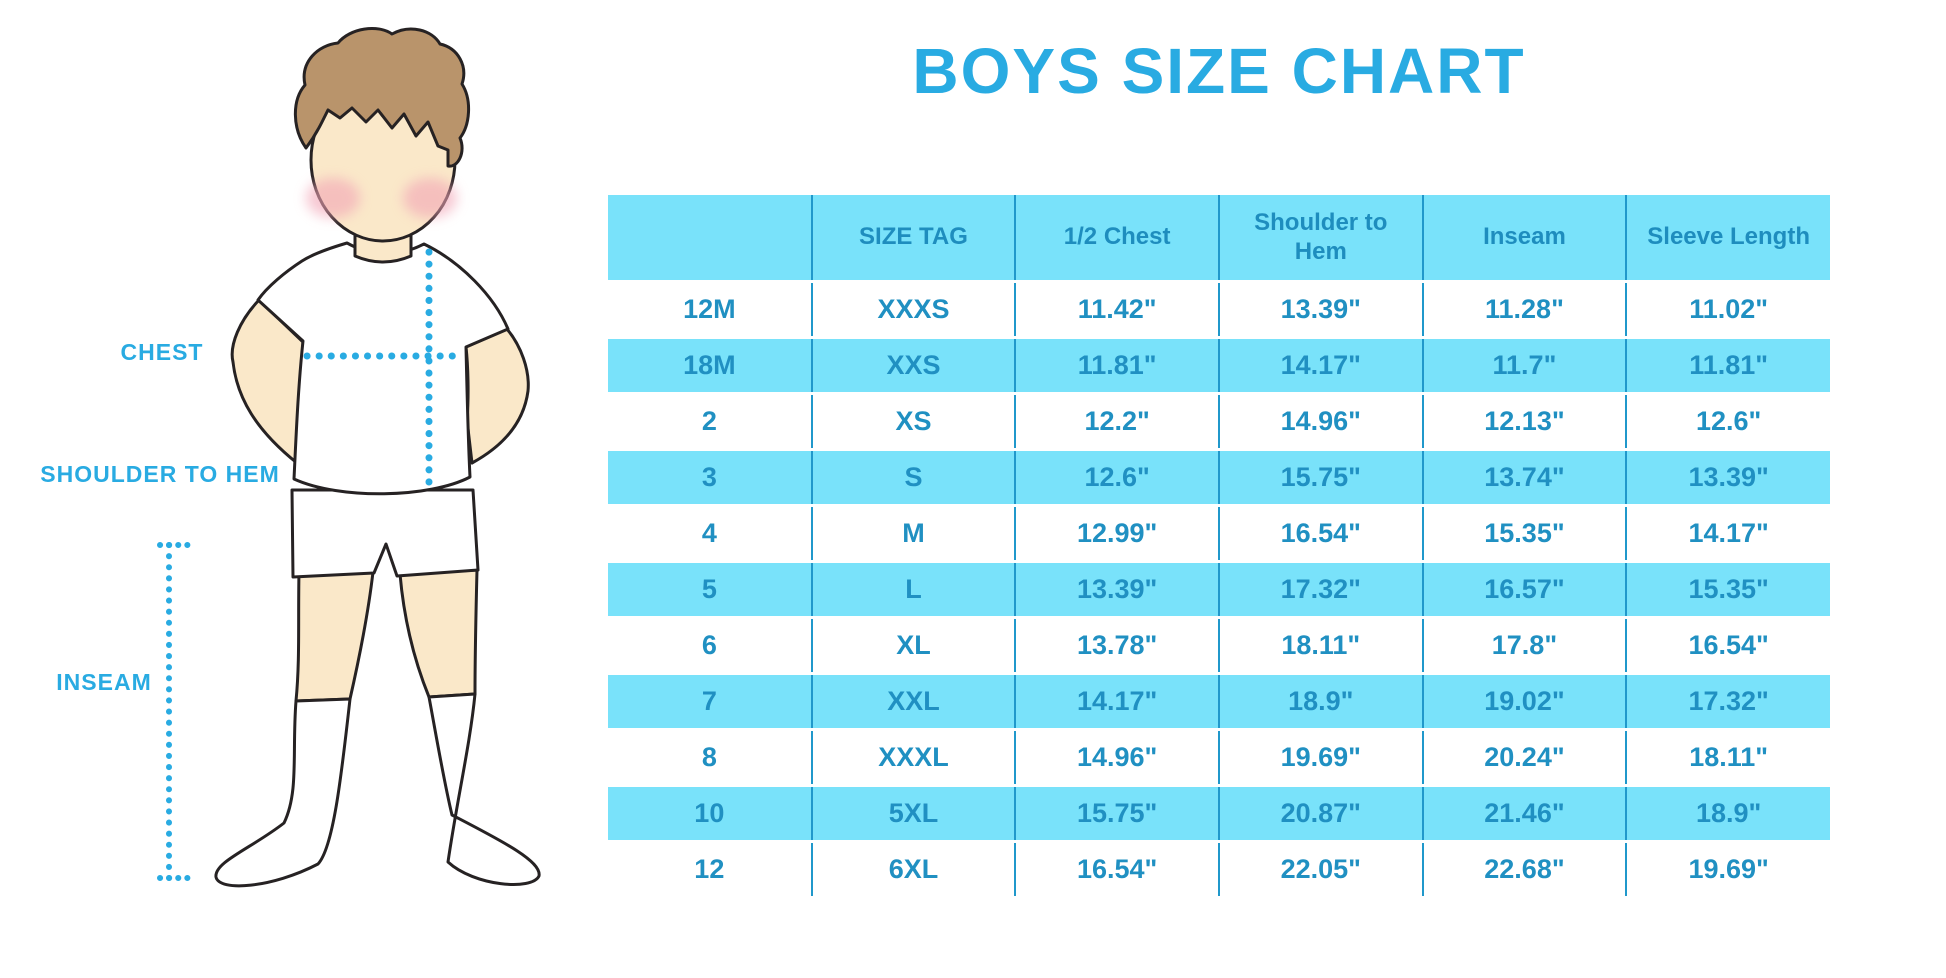  I want to click on size-cell: 6, so click(710, 645).